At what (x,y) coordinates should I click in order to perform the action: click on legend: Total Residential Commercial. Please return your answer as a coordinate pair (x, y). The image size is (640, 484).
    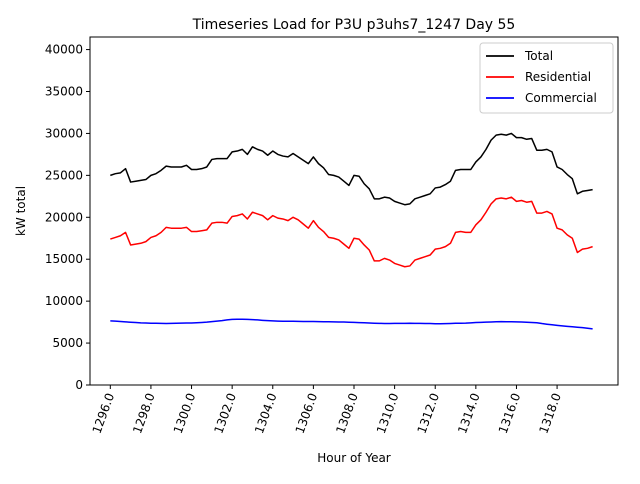
    Looking at the image, I should click on (546, 78).